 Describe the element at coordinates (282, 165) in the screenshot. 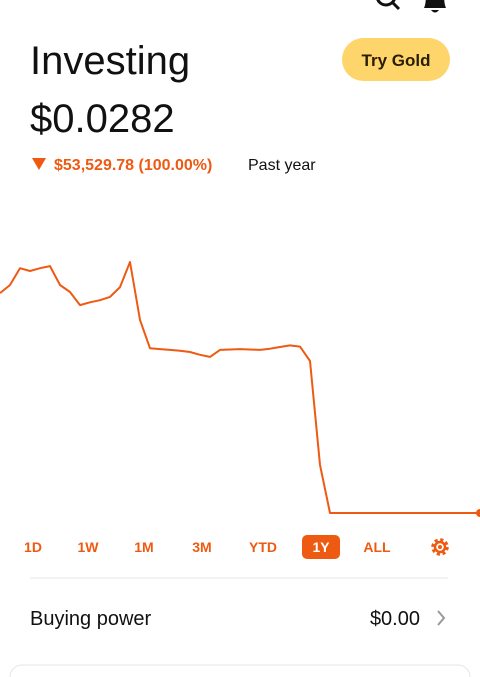

I see `change-period: Past year` at that location.